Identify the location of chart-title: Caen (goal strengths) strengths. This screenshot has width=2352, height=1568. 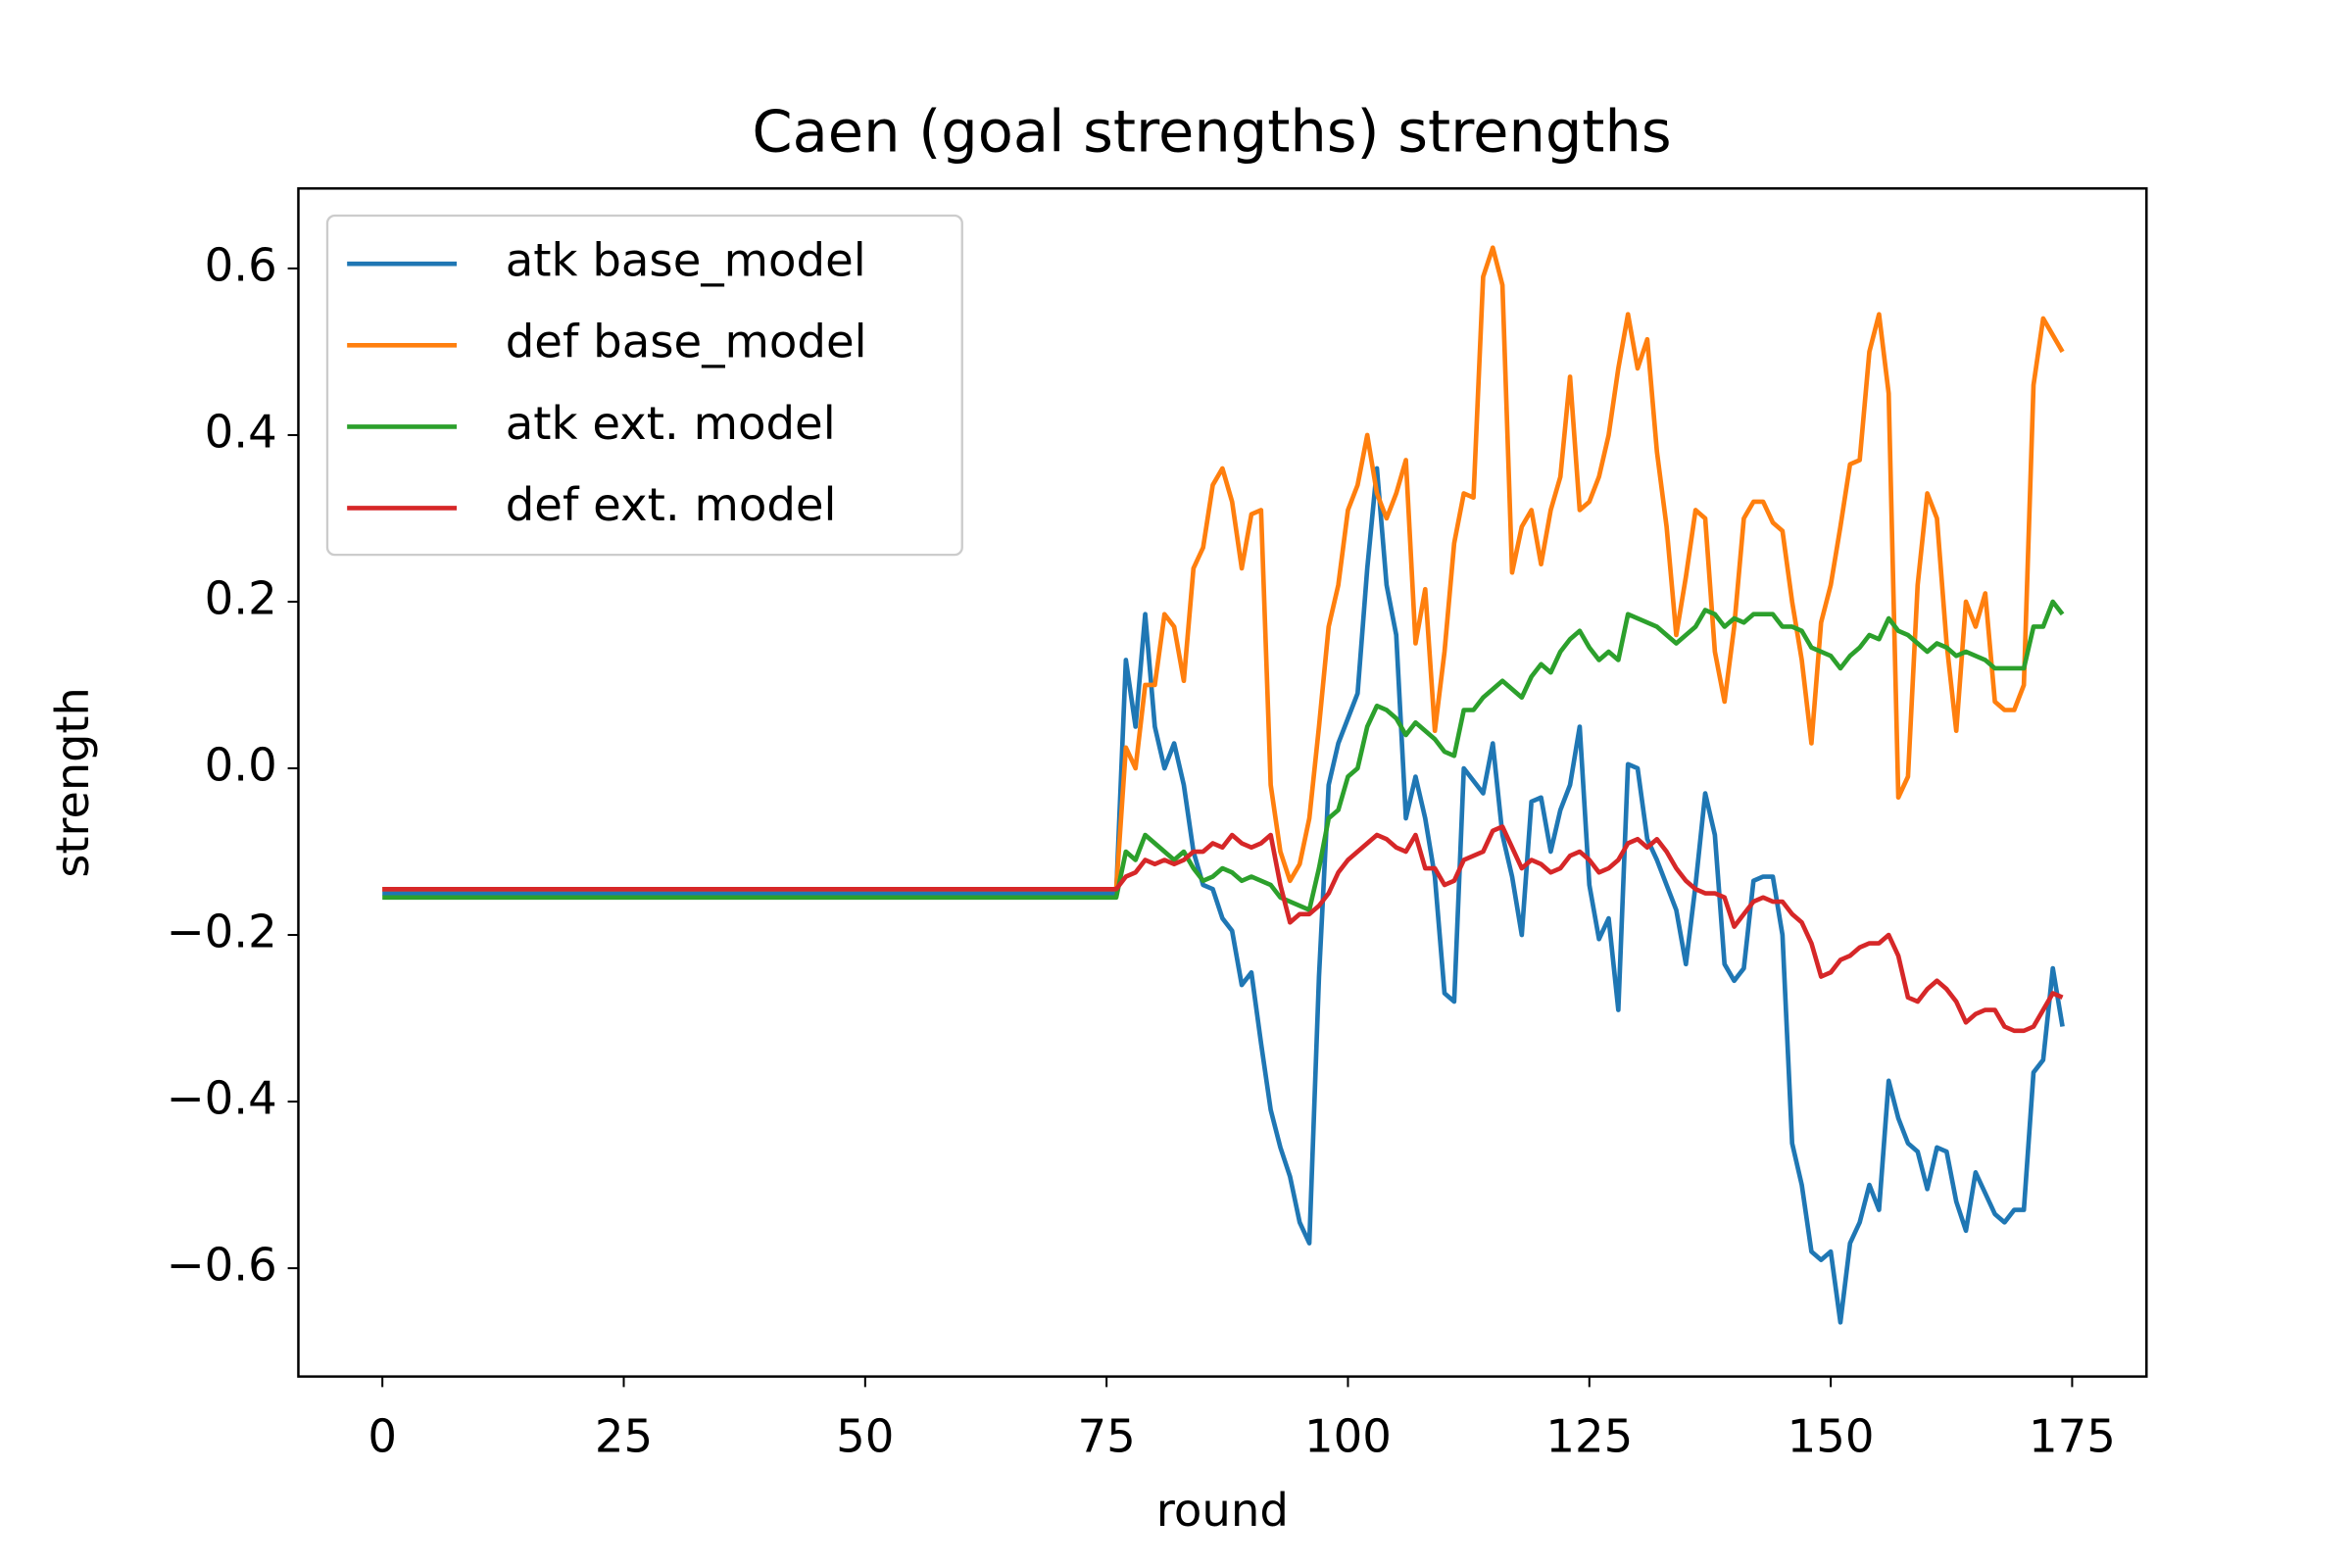
(1211, 132).